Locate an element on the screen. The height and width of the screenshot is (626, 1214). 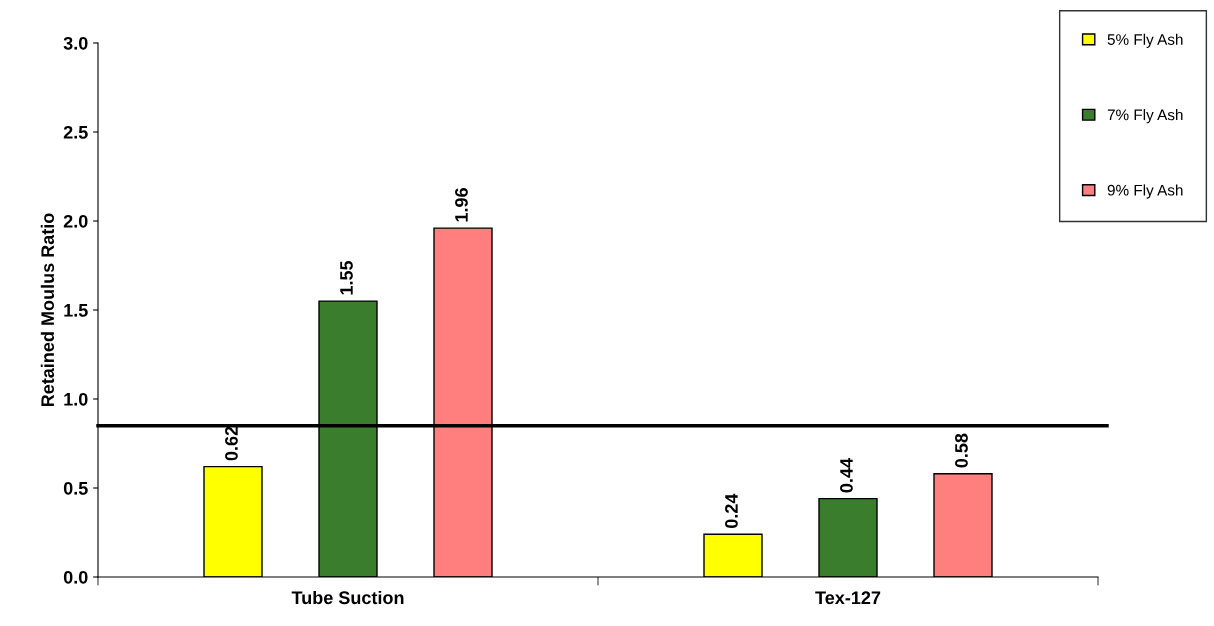
legend-label: 9% Fly Ash is located at coordinates (1145, 191).